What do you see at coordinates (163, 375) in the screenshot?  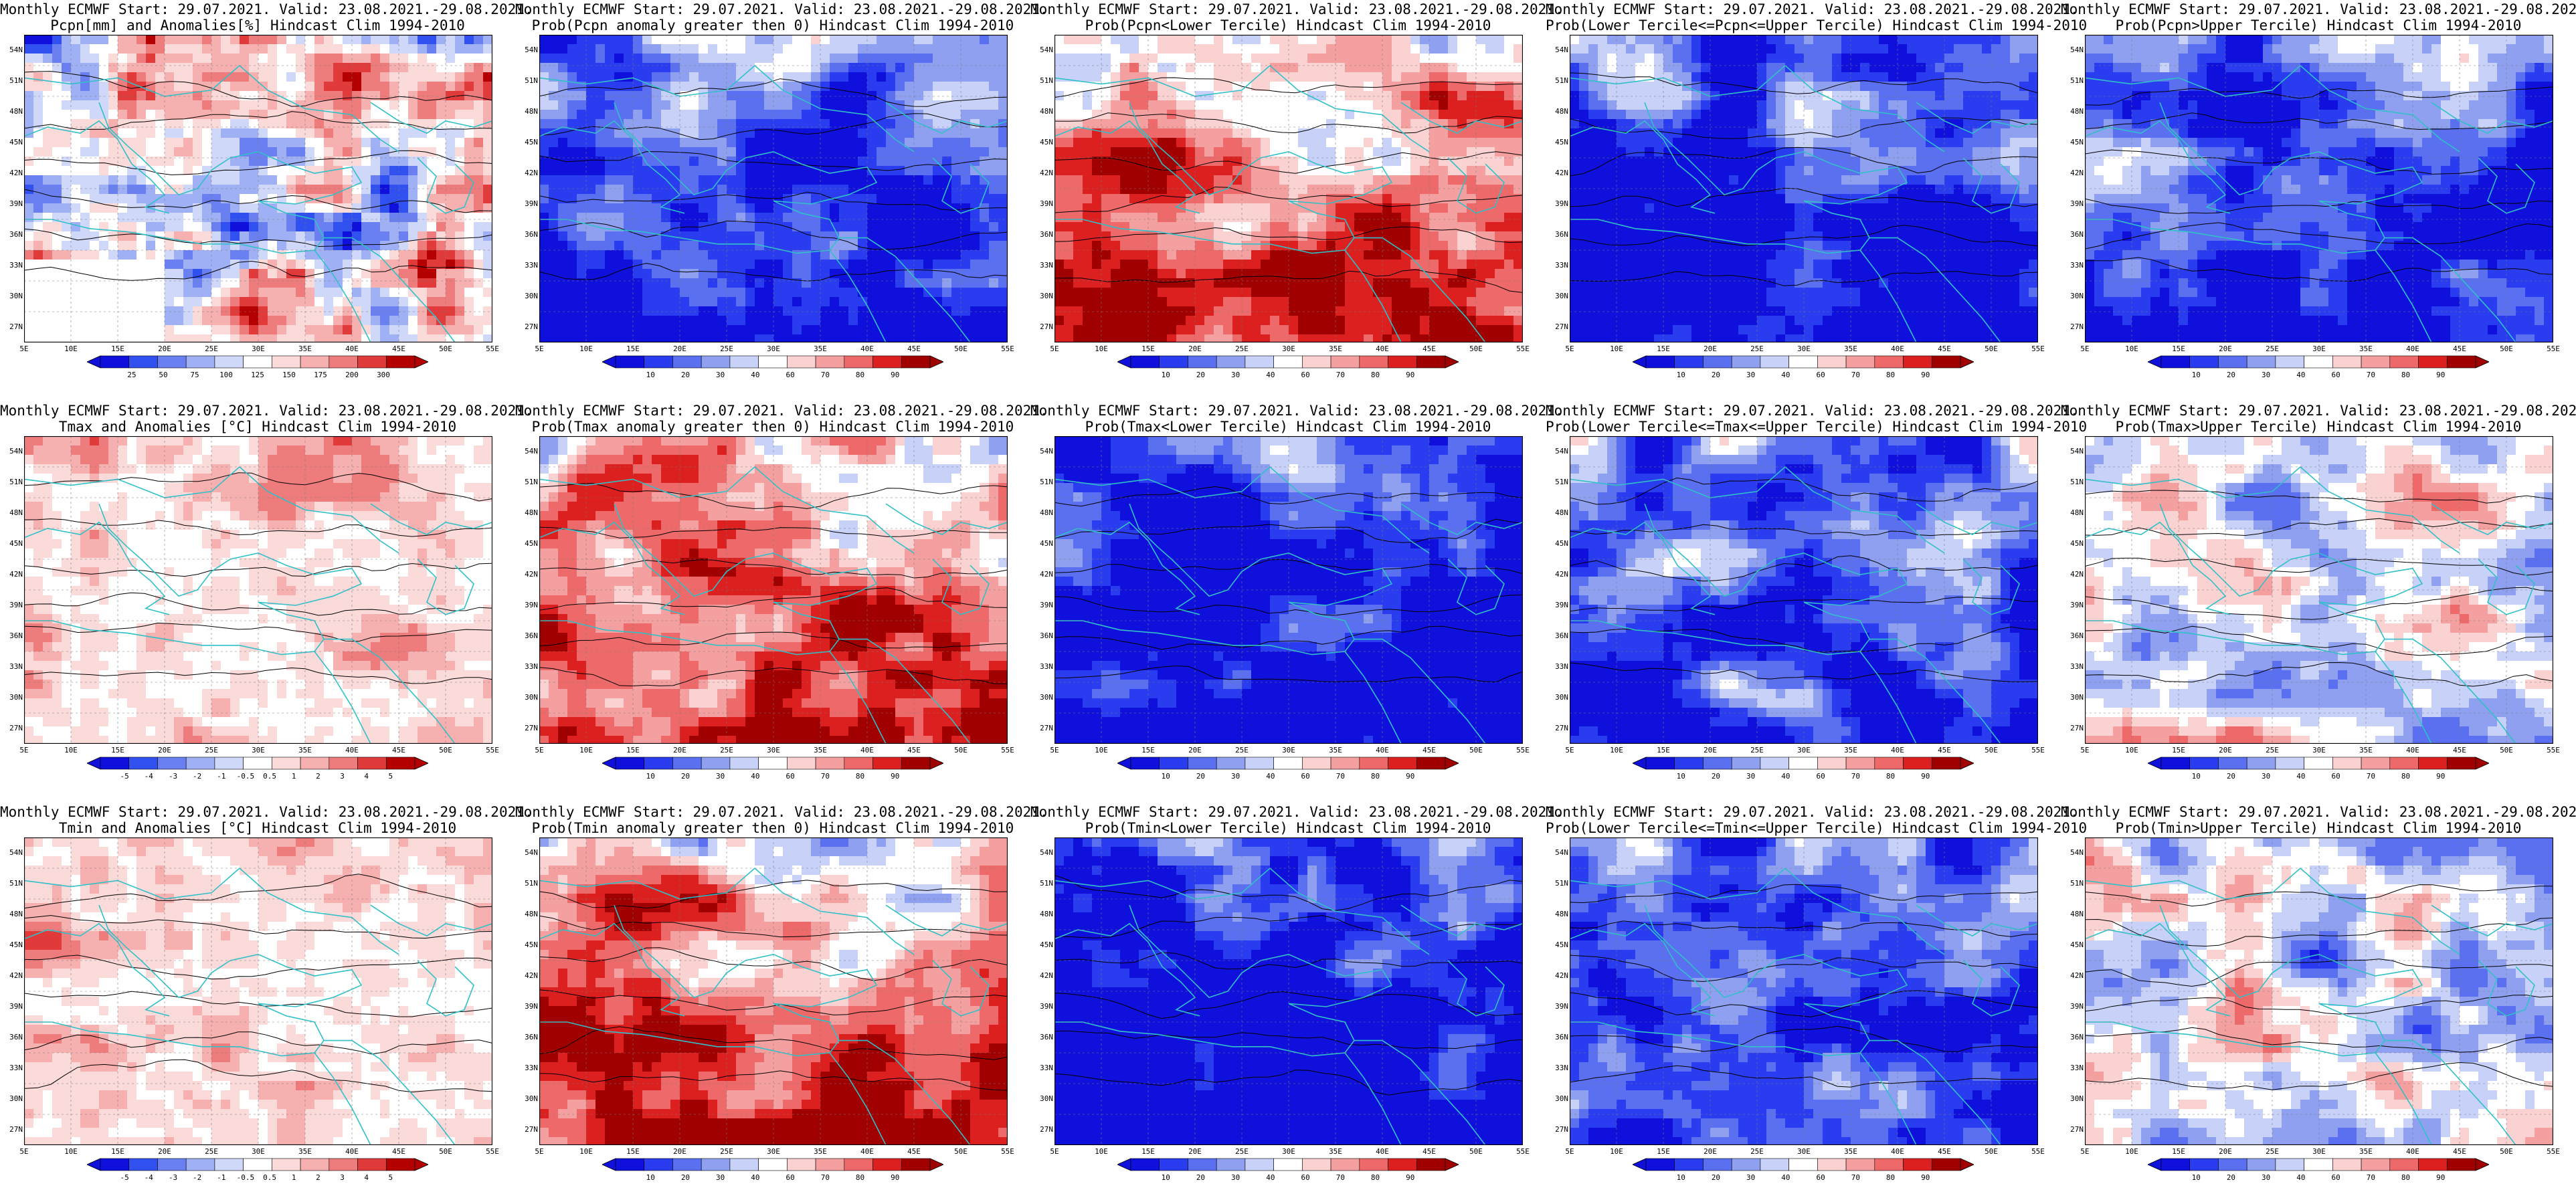 I see `colorbar-label: 50` at bounding box center [163, 375].